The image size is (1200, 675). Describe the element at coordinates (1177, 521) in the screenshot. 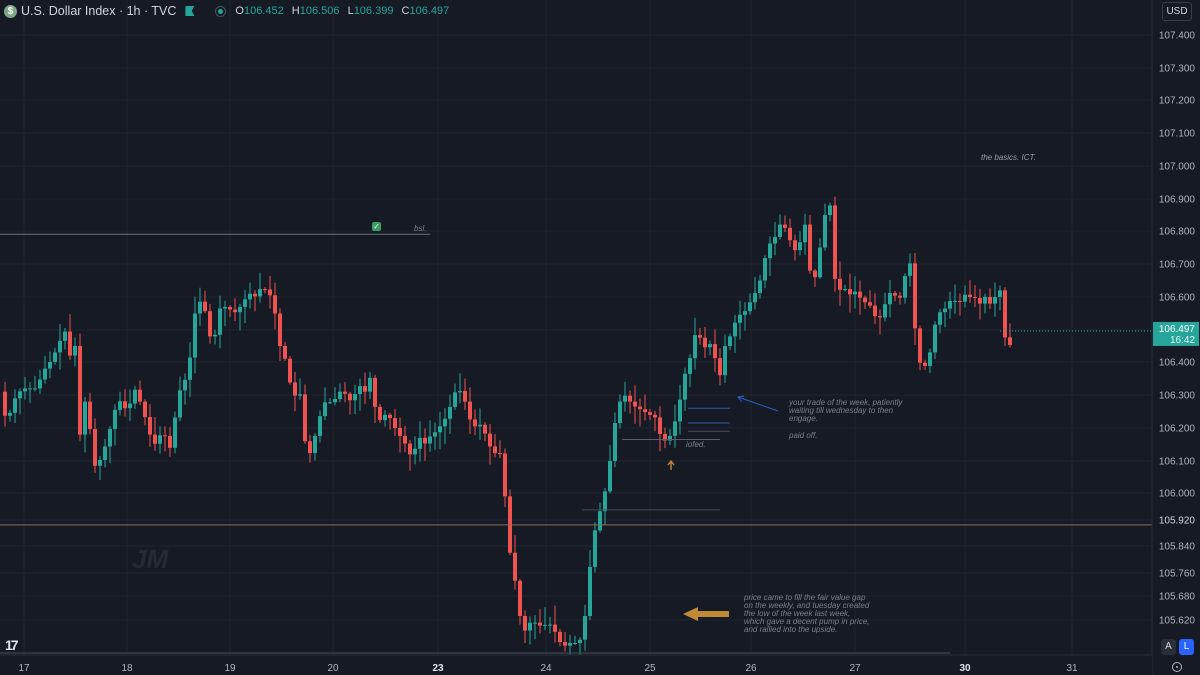

I see `horizontal-line-price-label: 105.920` at that location.